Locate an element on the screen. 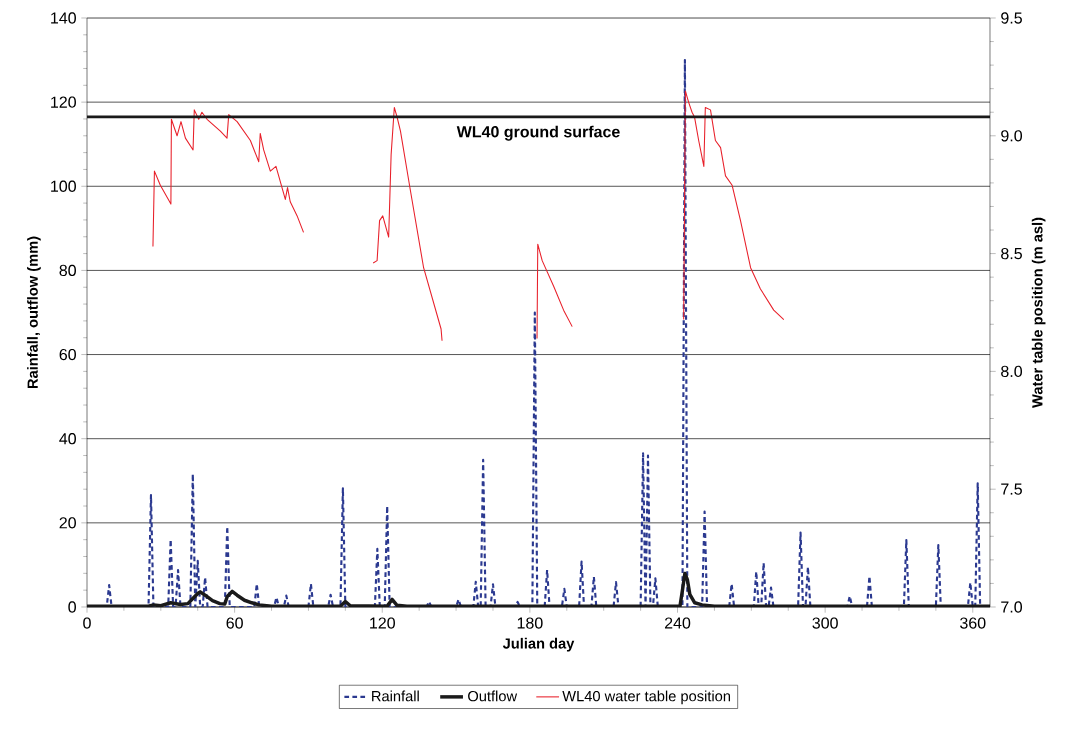 The width and height of the screenshot is (1083, 735). x-tick-label: 0 is located at coordinates (87, 623).